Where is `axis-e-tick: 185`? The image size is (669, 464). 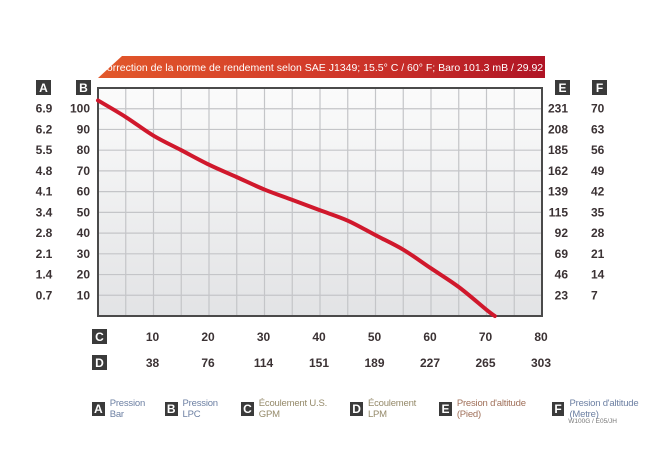 axis-e-tick: 185 is located at coordinates (558, 150).